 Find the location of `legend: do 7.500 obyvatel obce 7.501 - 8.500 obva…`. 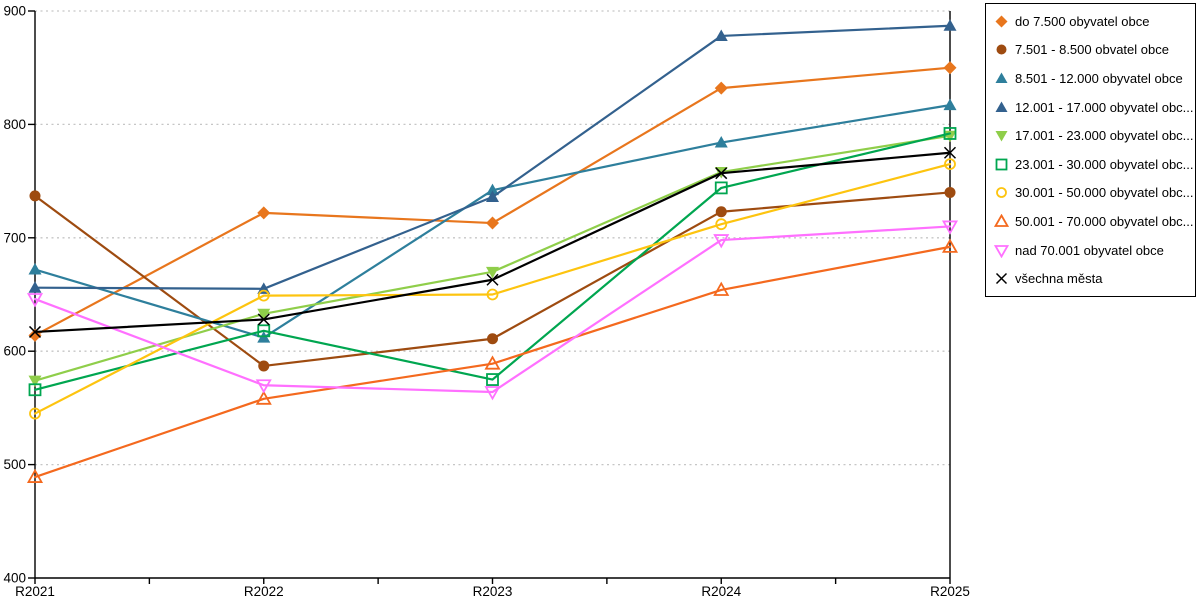

legend: do 7.500 obyvatel obce 7.501 - 8.500 obva… is located at coordinates (1090, 150).